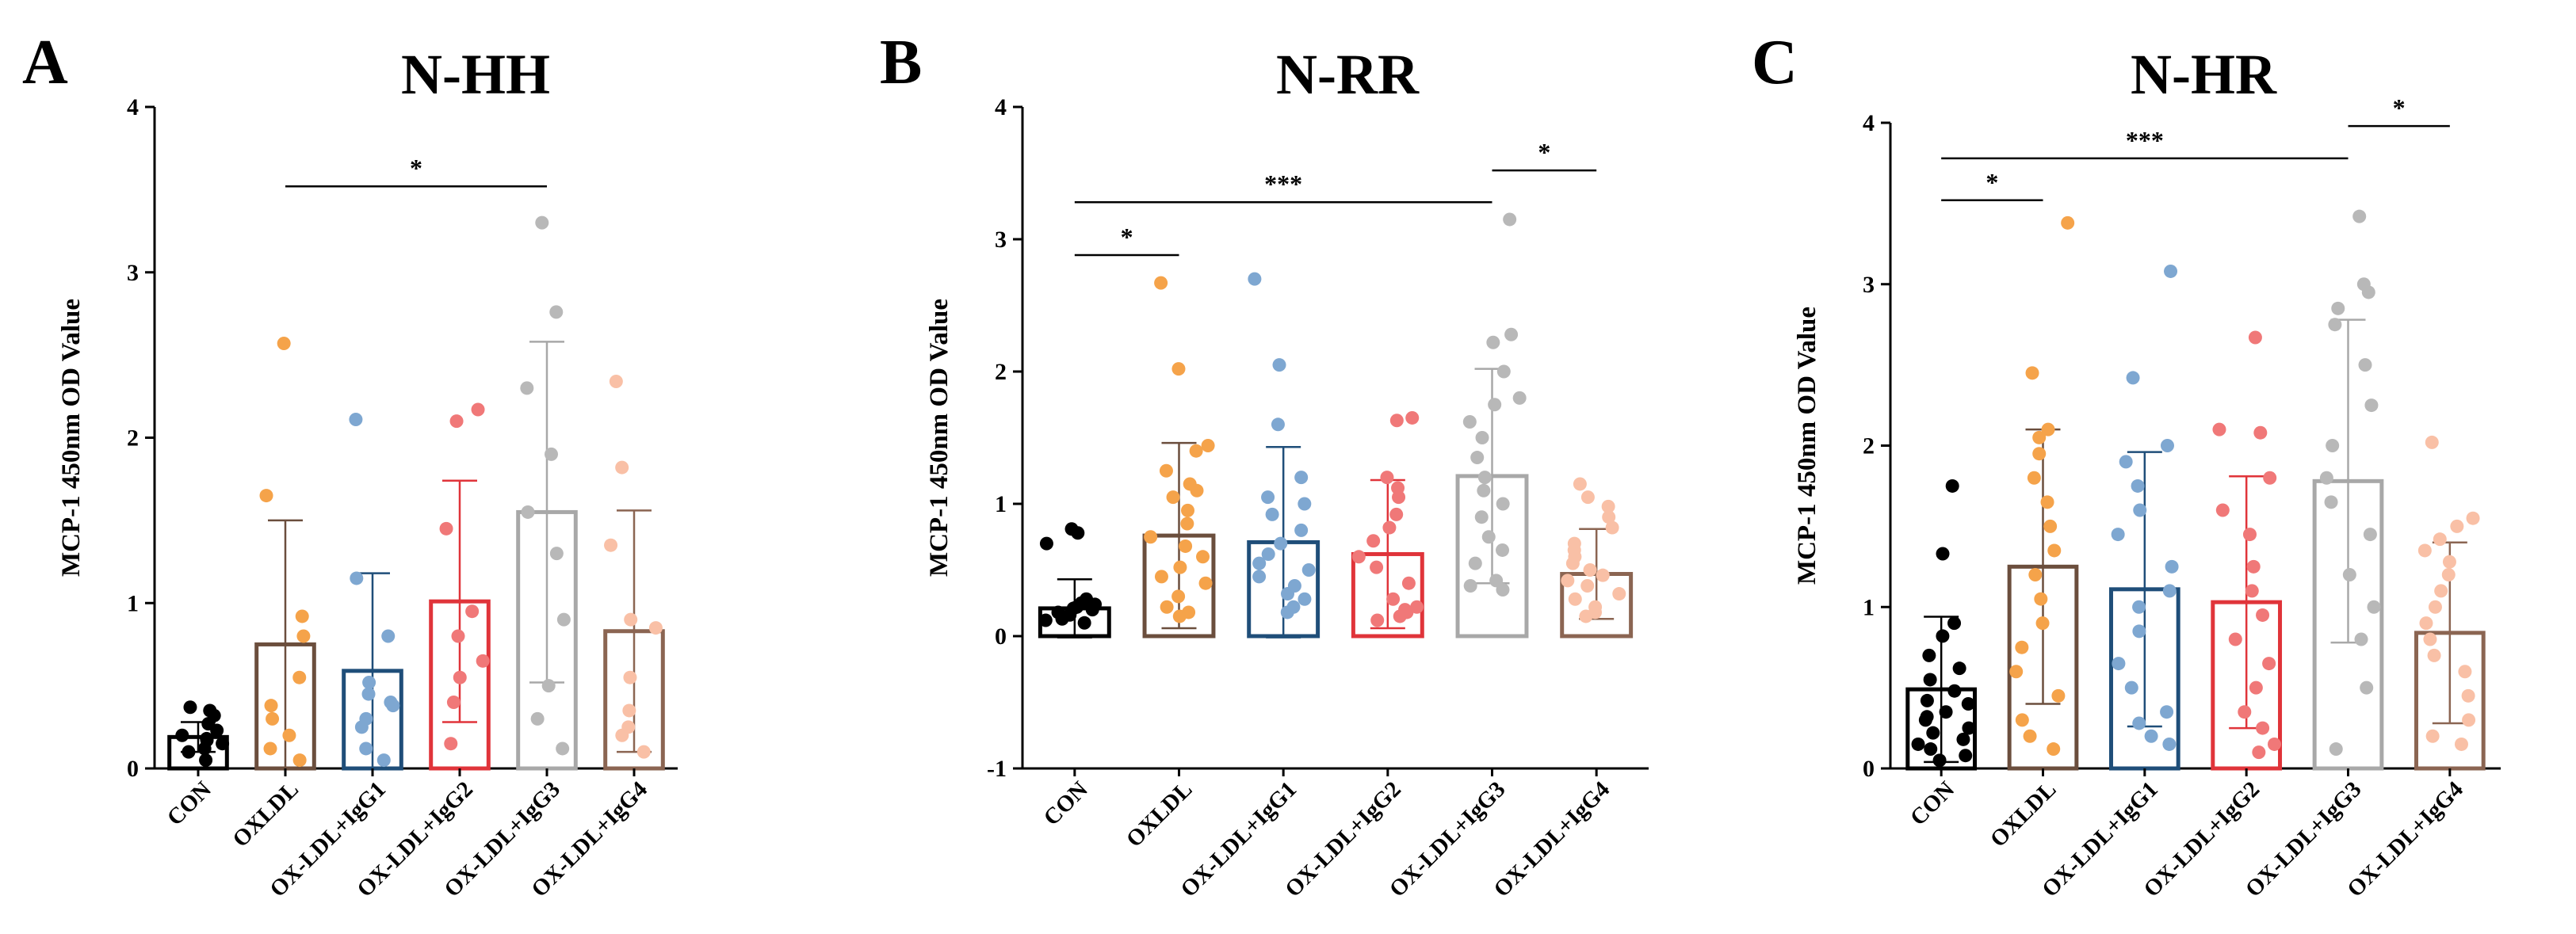 This screenshot has width=2576, height=934. Describe the element at coordinates (1160, 814) in the screenshot. I see `x-tick-label: OXLDL` at that location.